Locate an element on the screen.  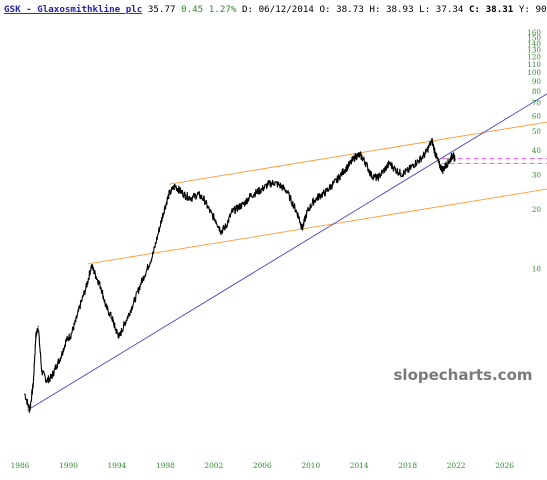
x-tick-label: 2006 is located at coordinates (262, 465).